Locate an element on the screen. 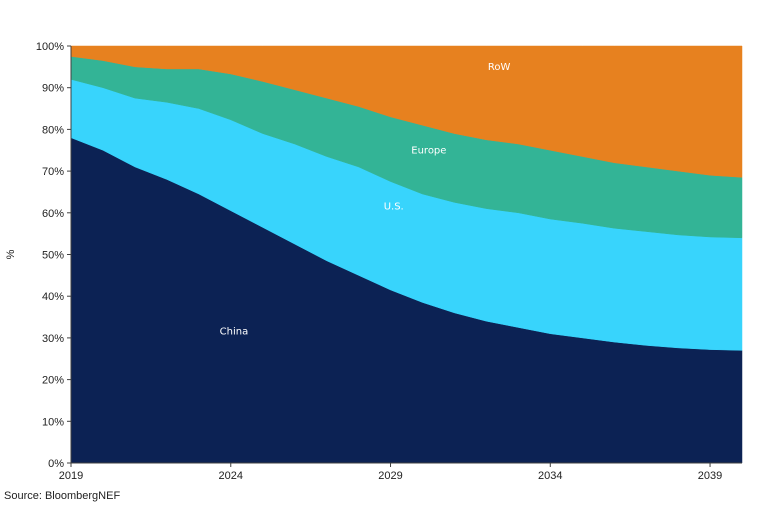 Image resolution: width=770 pixels, height=512 pixels. x-tick-label: 2024 is located at coordinates (231, 476).